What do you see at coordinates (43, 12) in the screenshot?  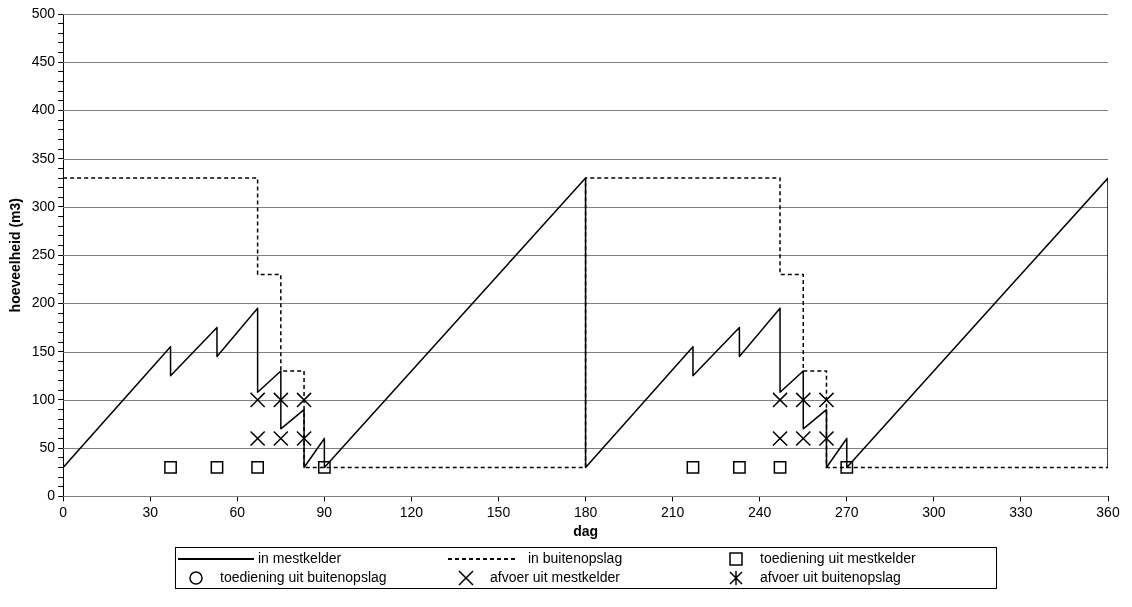 I see `y-tick-label: 500` at bounding box center [43, 12].